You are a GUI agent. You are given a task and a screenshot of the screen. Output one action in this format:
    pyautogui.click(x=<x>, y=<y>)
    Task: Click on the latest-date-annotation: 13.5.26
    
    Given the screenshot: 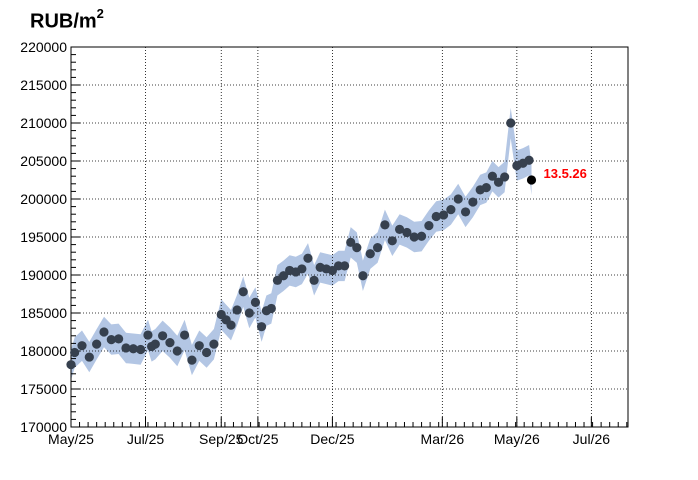 What is the action you would take?
    pyautogui.click(x=565, y=173)
    